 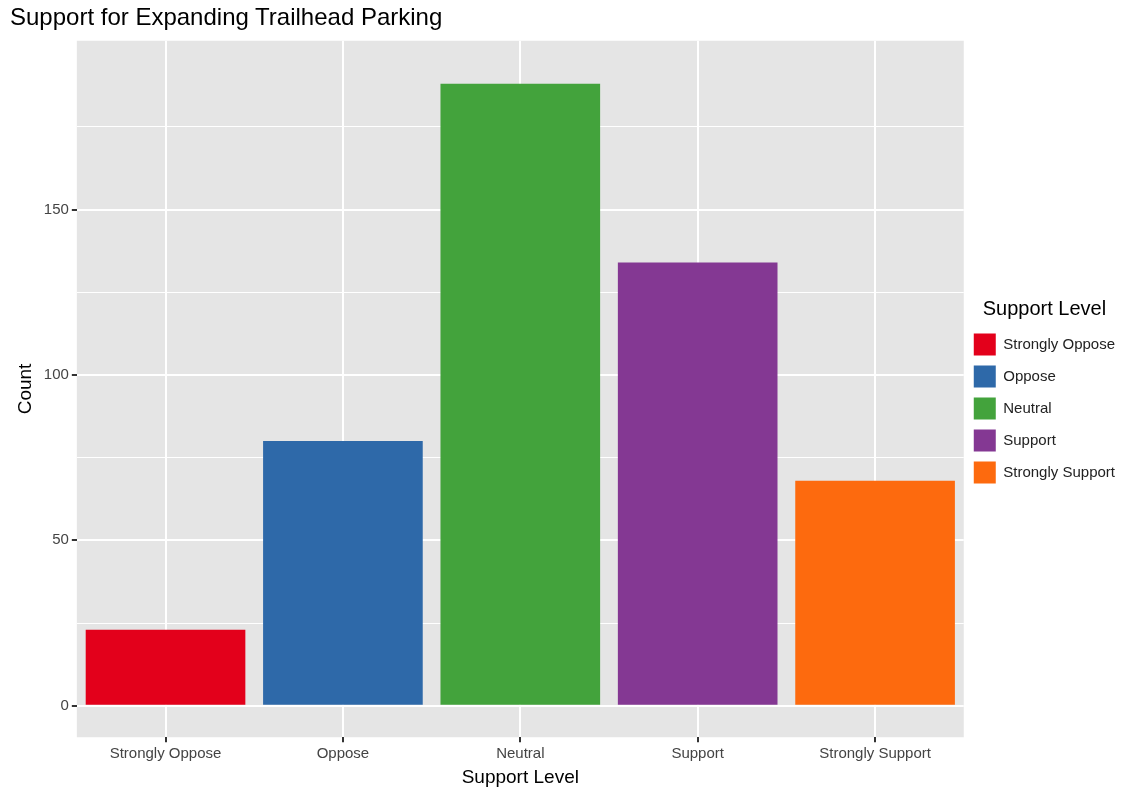 I want to click on x-axis-title: Support Level, so click(x=520, y=776).